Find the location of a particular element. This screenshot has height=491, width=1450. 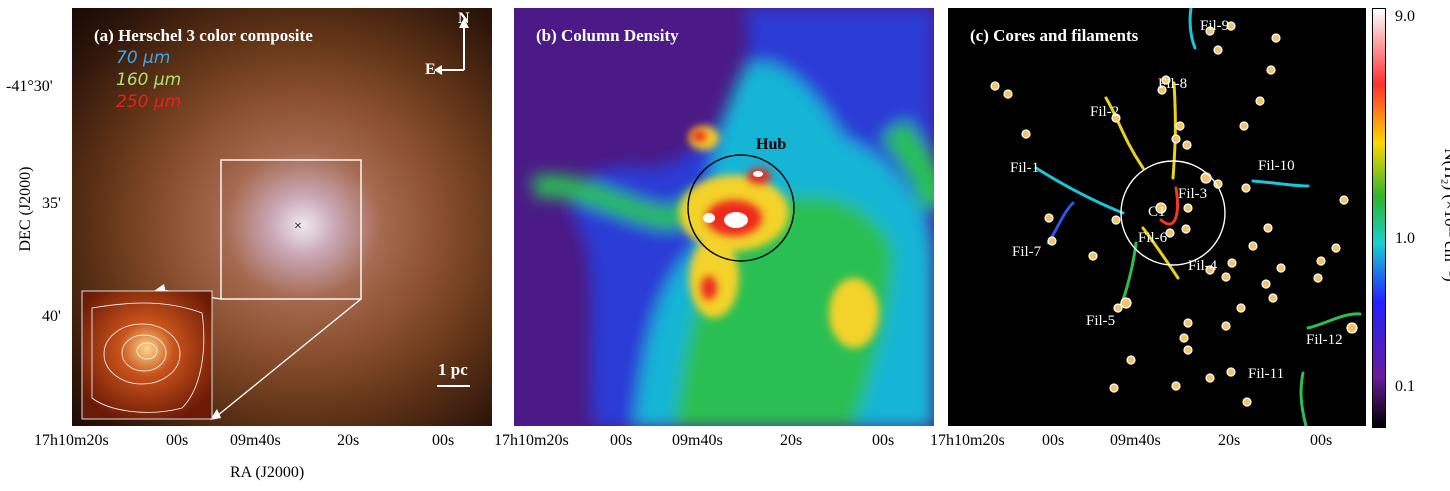

fil-8-label: Fil-8 is located at coordinates (1173, 84).